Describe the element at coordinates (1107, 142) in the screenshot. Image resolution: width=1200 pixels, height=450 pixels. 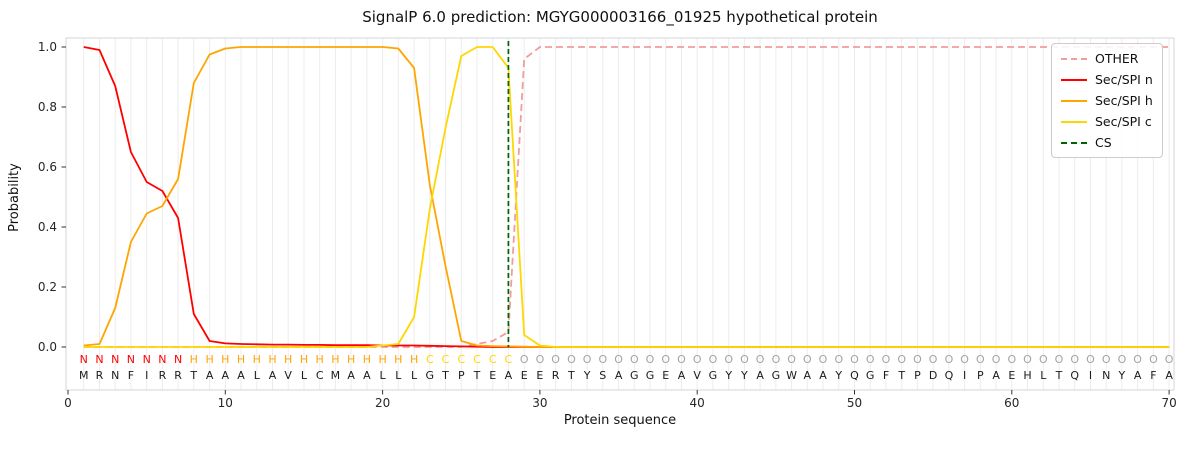
I see `legend-entry: CS` at that location.